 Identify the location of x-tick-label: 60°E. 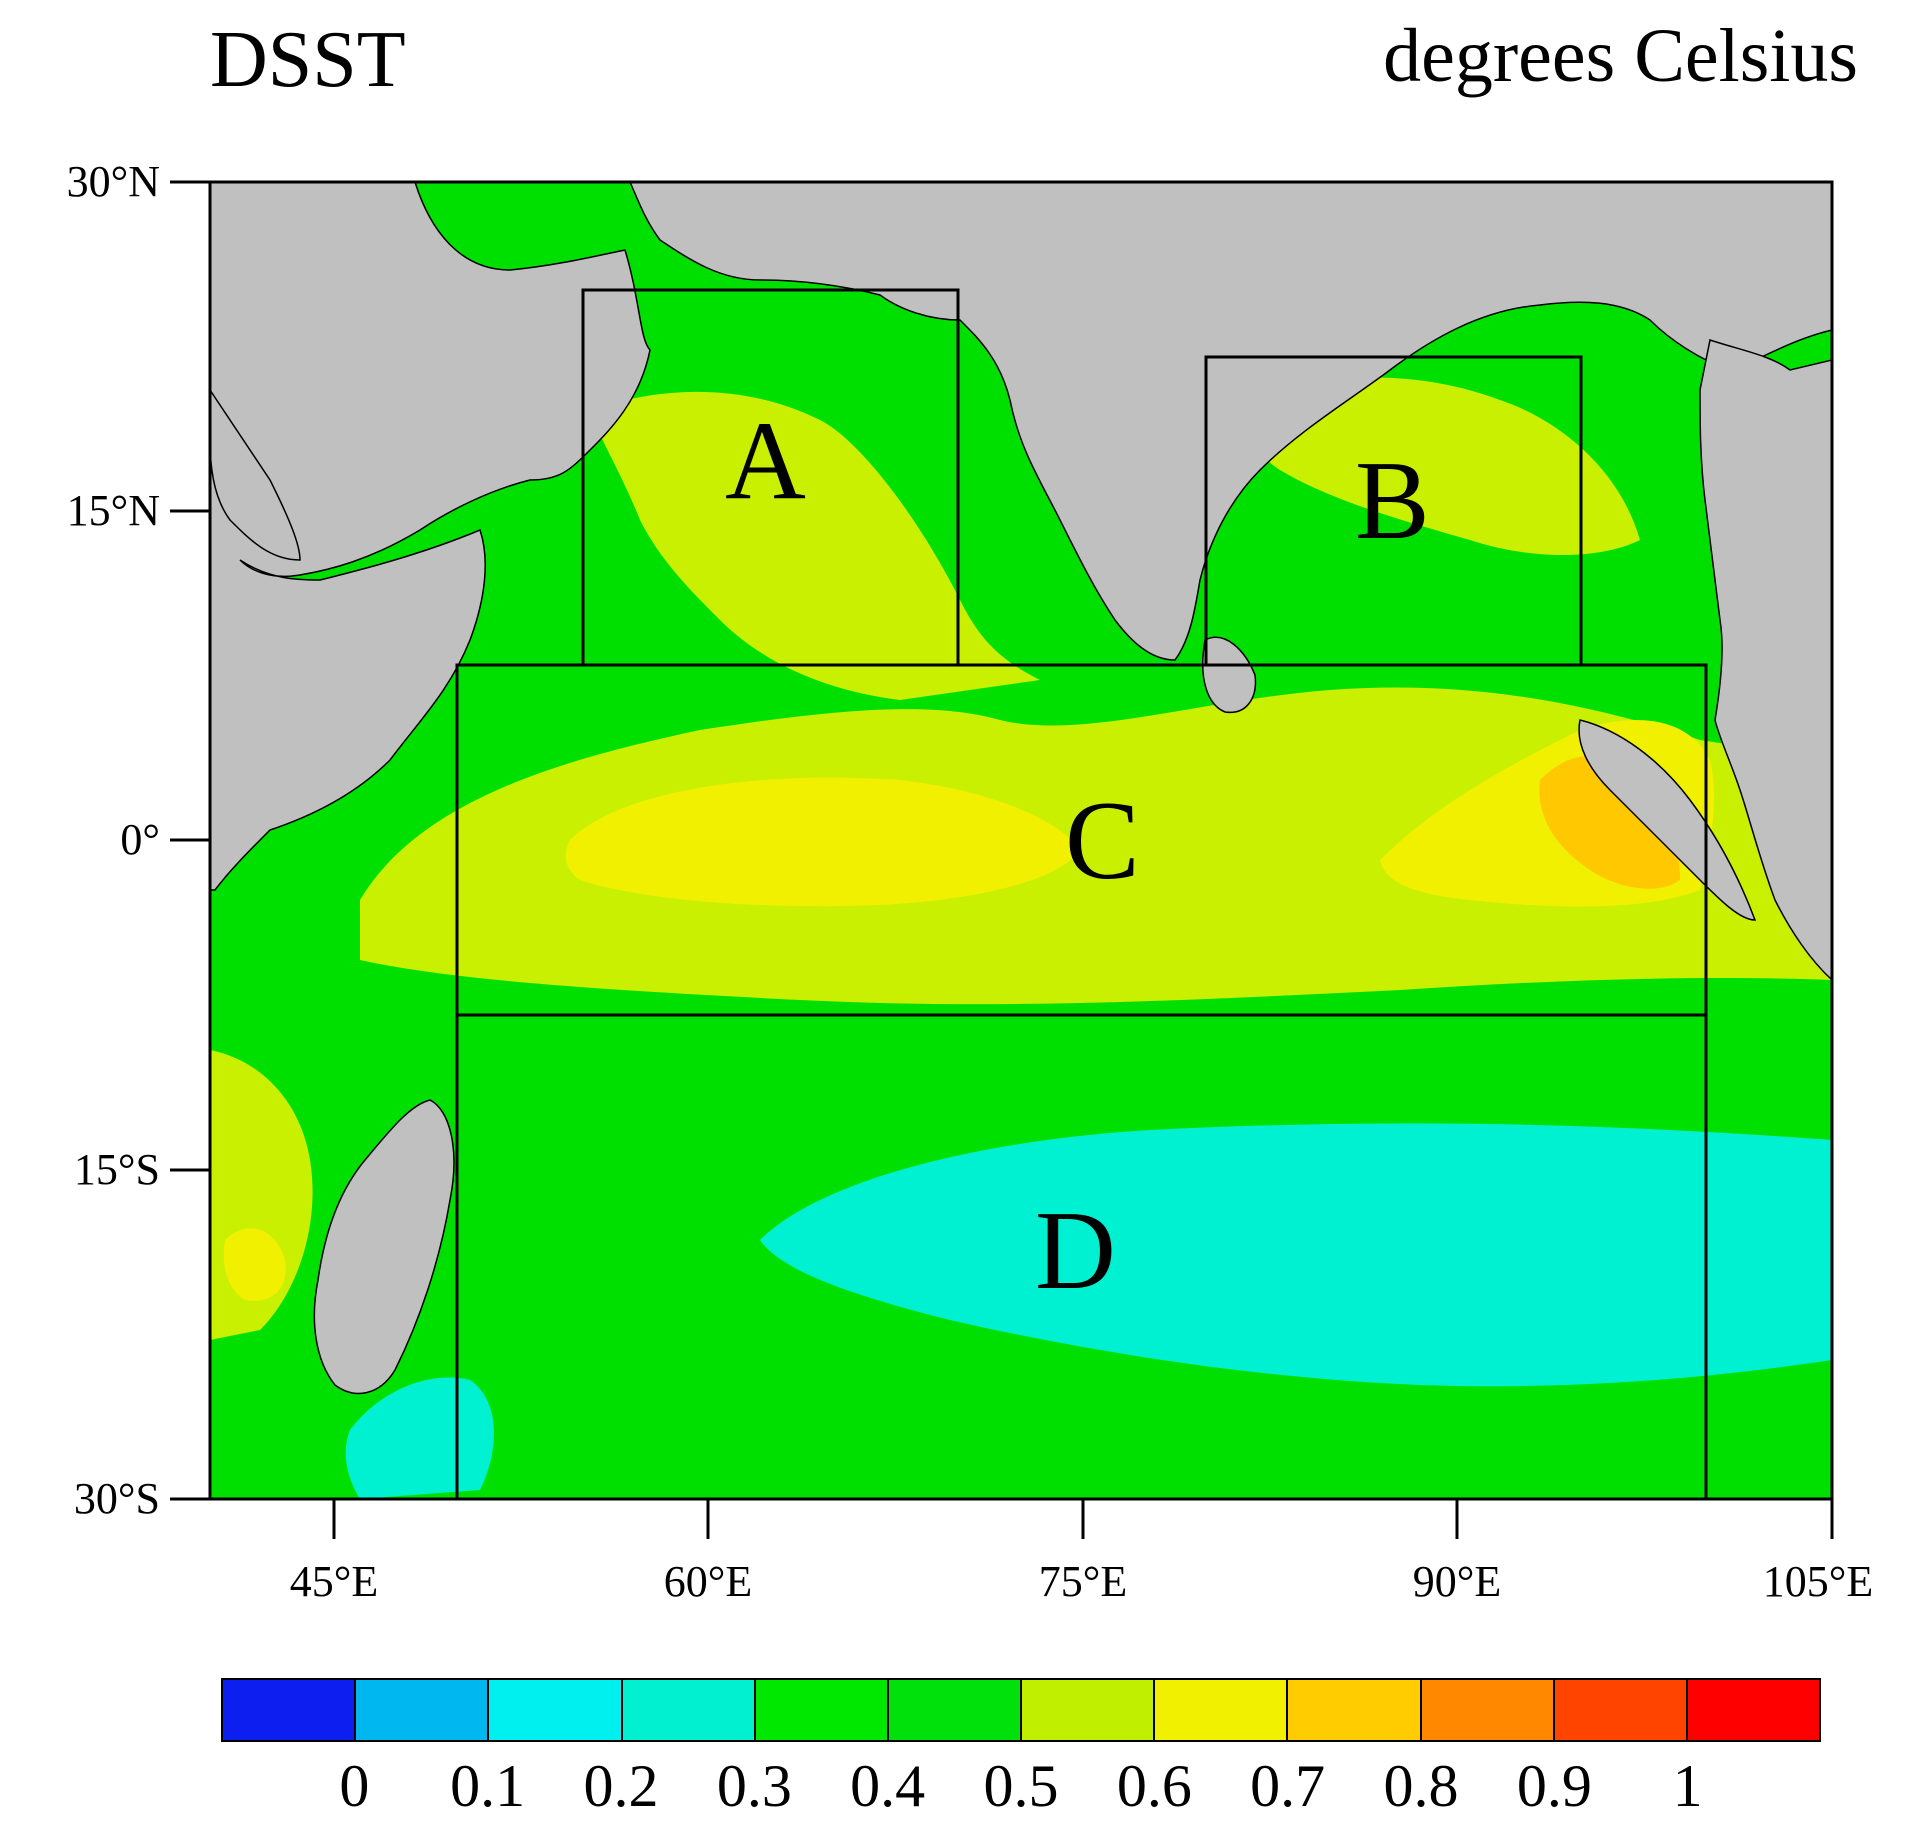
(708, 1581).